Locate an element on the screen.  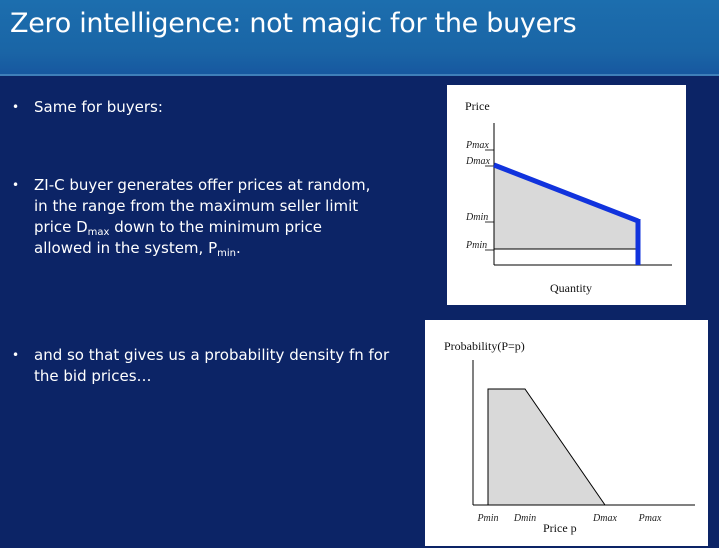
demand-fill-area is located at coordinates (566, 207).